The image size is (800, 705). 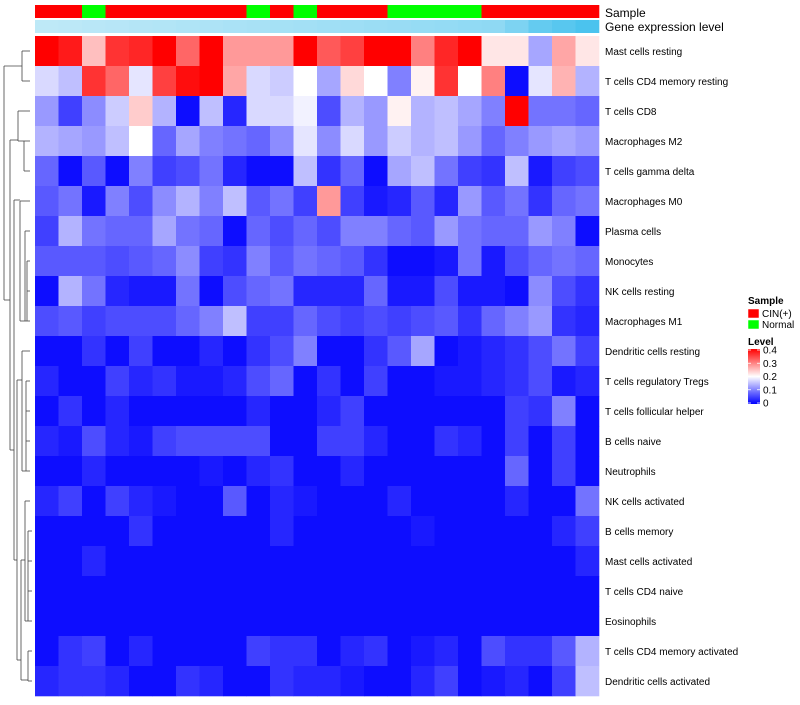 What do you see at coordinates (666, 82) in the screenshot?
I see `row-label: T cells CD4 memory resting` at bounding box center [666, 82].